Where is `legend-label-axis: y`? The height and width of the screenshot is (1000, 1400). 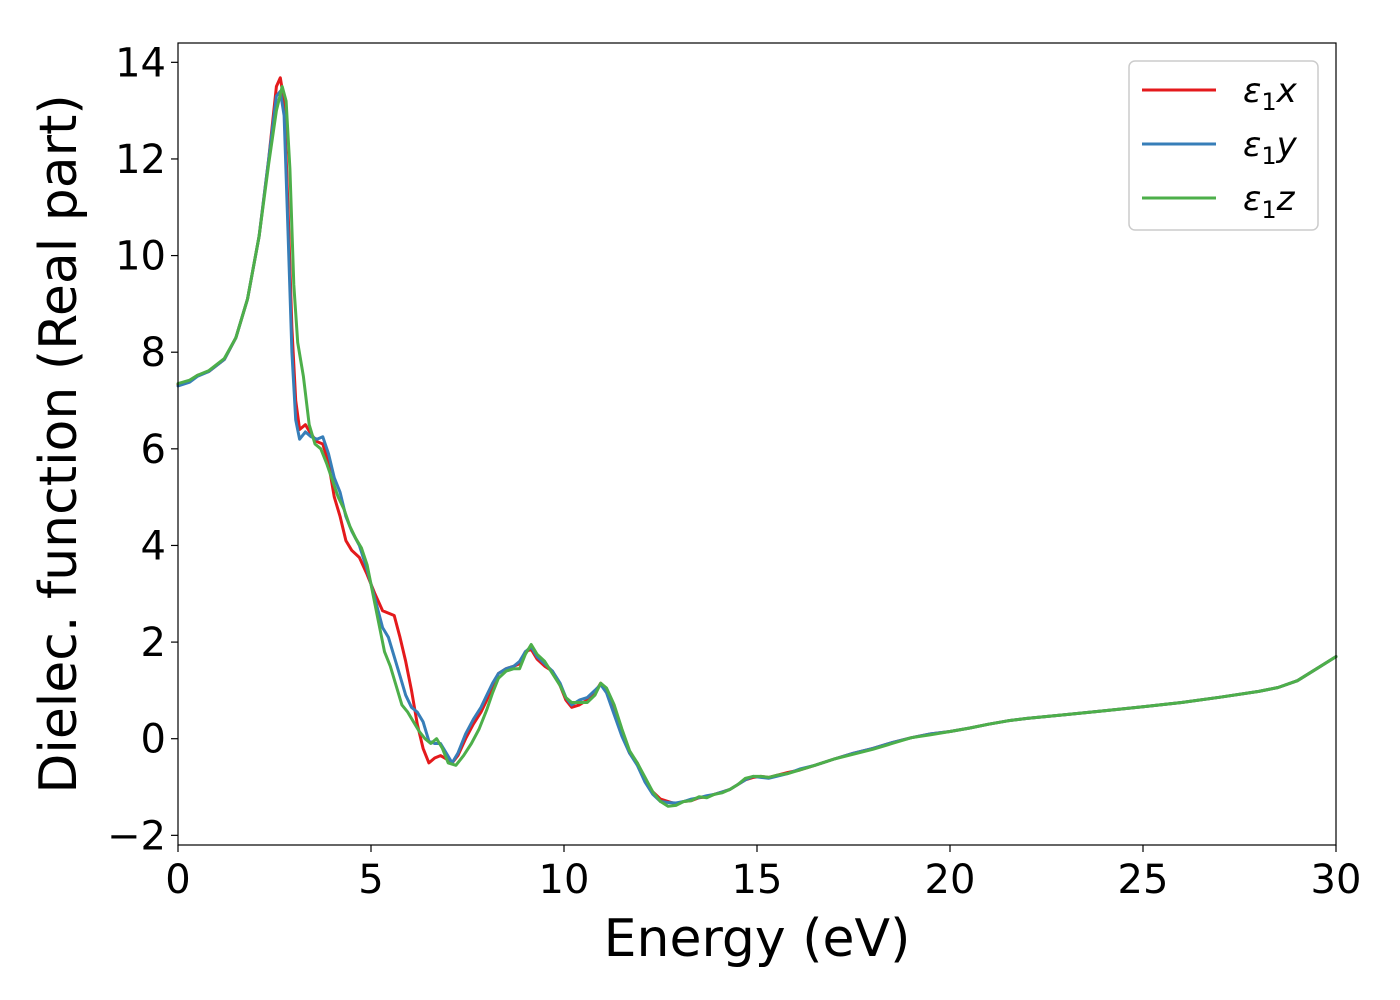 legend-label-axis: y is located at coordinates (1287, 145).